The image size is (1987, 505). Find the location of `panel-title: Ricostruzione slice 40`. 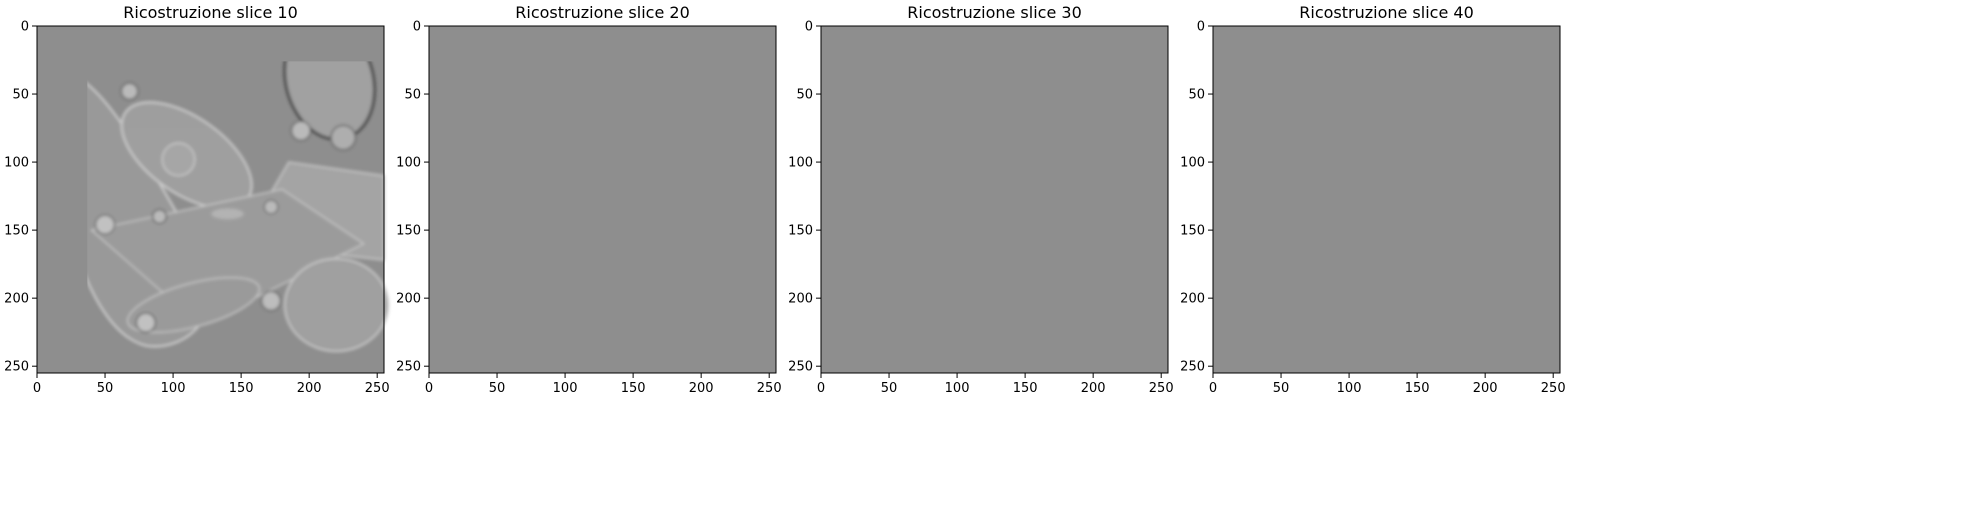

panel-title: Ricostruzione slice 40 is located at coordinates (1386, 12).